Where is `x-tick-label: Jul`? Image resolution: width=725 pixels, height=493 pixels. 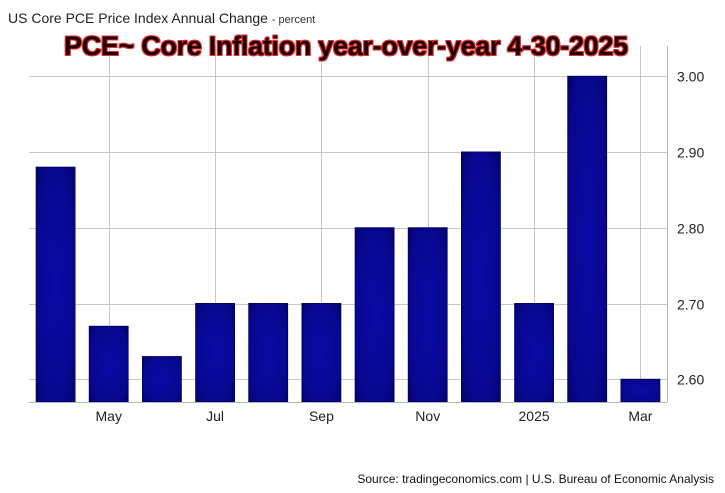 x-tick-label: Jul is located at coordinates (215, 416).